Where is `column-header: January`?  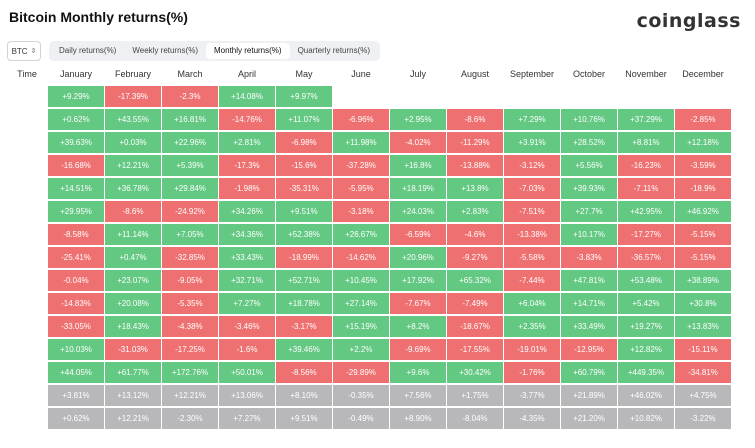 column-header: January is located at coordinates (76, 74).